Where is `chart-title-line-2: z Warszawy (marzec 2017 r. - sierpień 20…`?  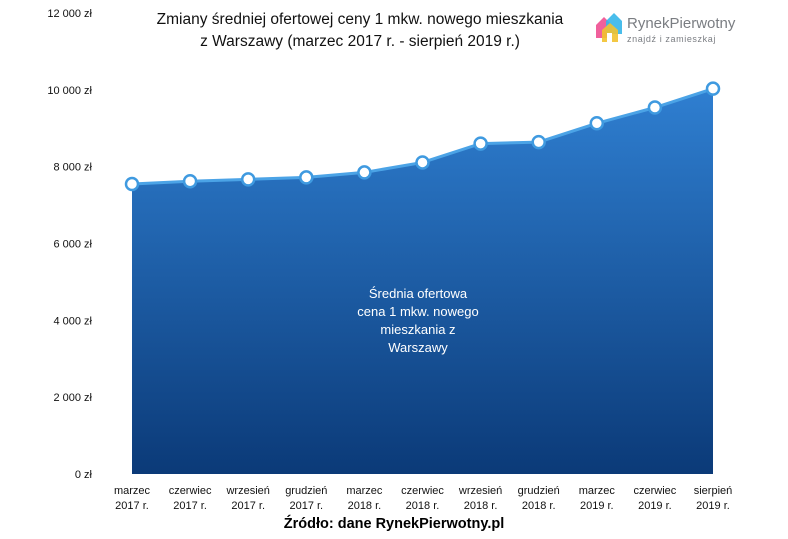
chart-title-line-2: z Warszawy (marzec 2017 r. - sierpień 20… is located at coordinates (360, 41).